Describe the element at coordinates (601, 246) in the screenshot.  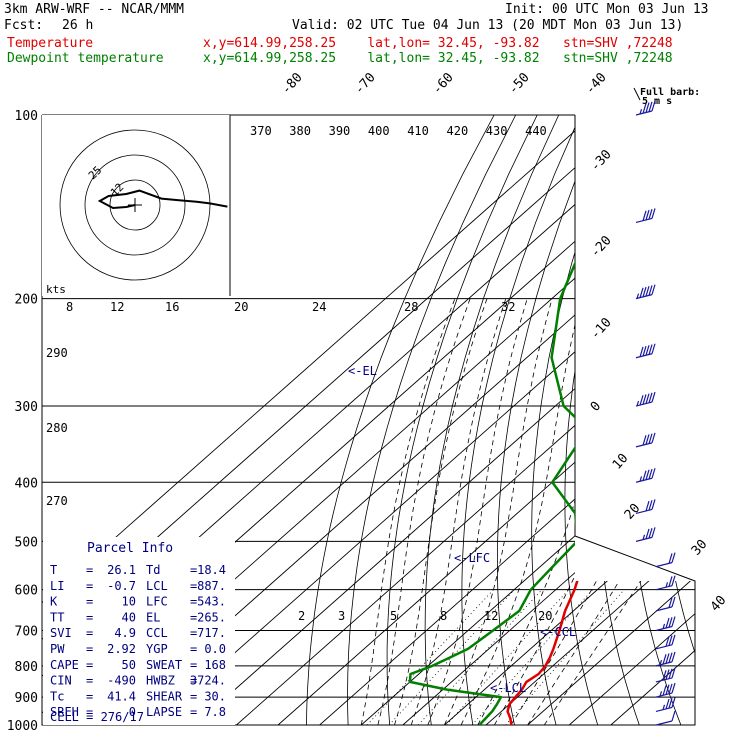
I see `temperature-tick-label: -20` at that location.